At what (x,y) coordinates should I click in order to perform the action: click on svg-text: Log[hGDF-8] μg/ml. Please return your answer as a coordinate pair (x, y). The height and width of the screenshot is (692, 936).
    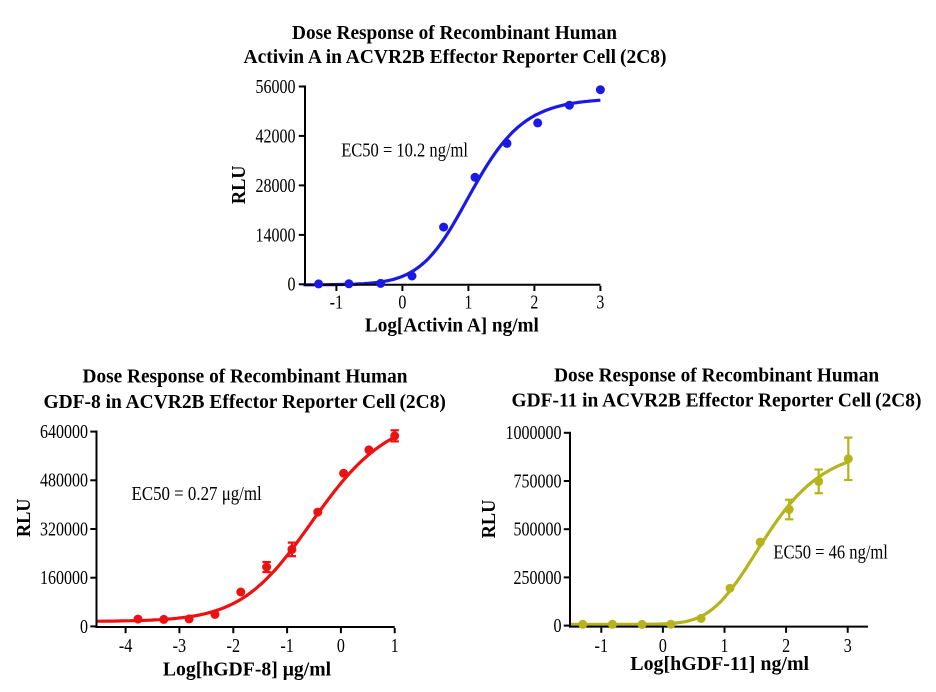
    Looking at the image, I should click on (247, 670).